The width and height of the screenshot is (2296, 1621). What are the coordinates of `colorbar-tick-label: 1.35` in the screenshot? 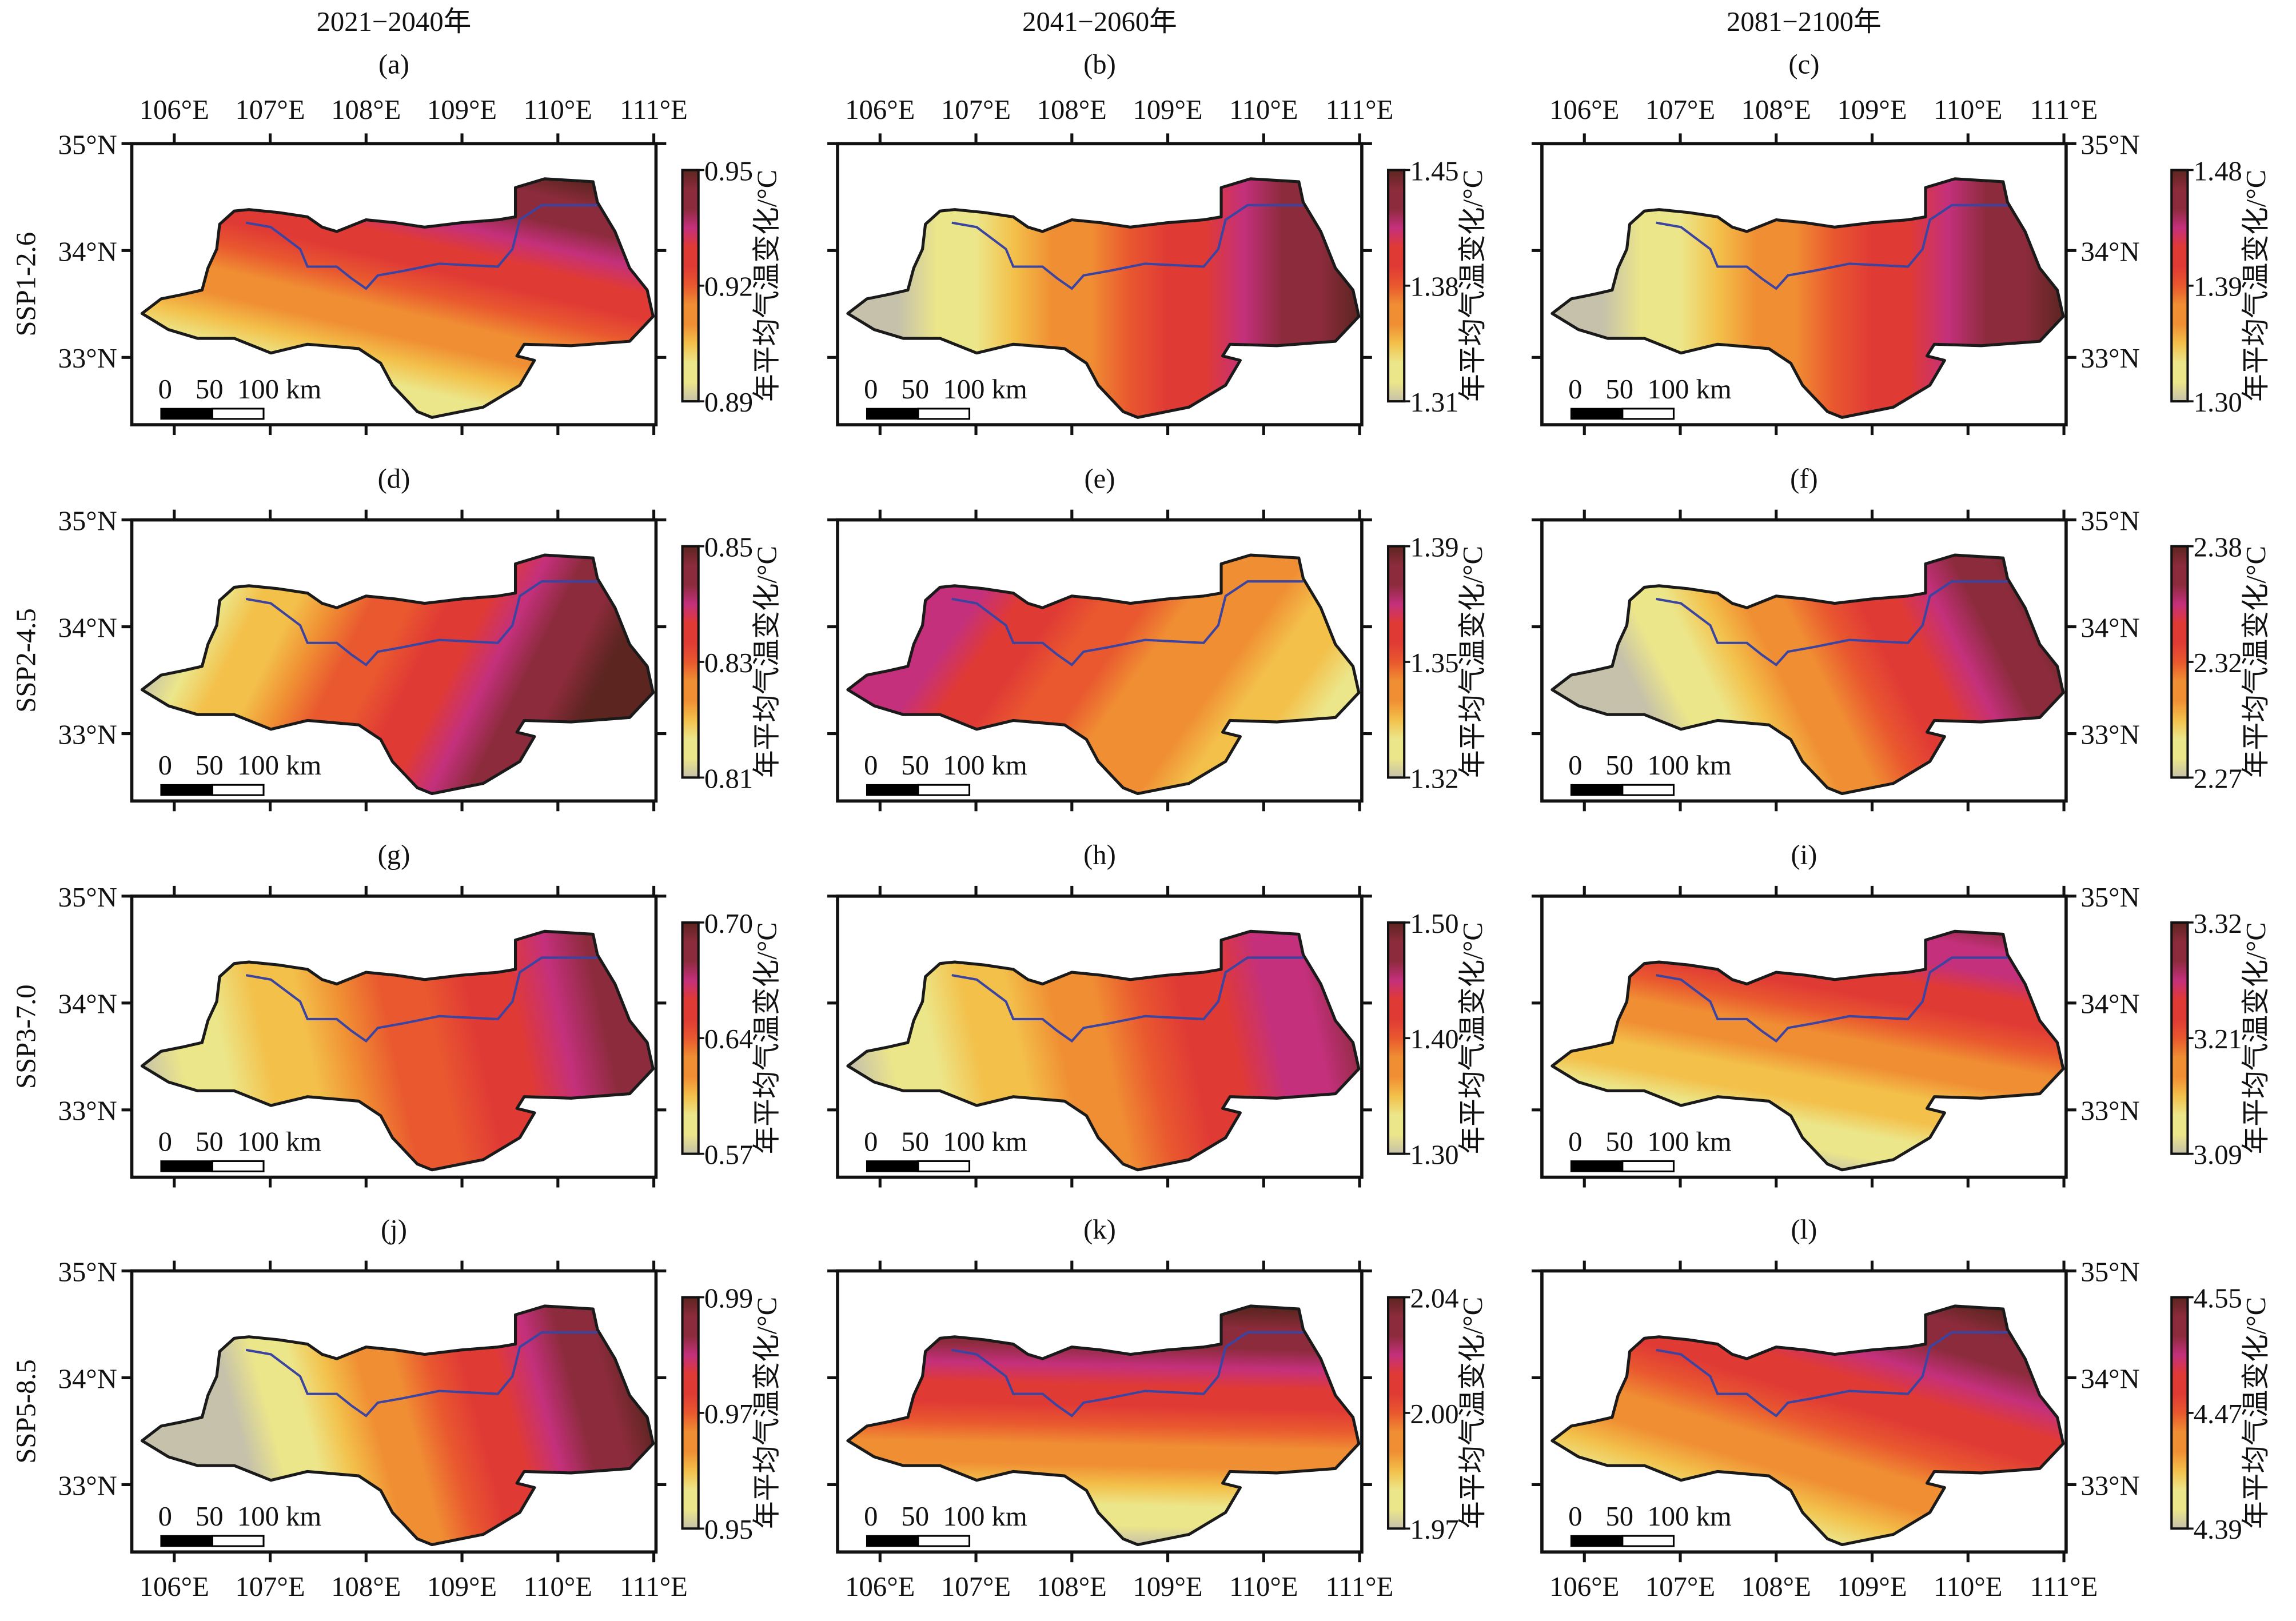 It's located at (1434, 663).